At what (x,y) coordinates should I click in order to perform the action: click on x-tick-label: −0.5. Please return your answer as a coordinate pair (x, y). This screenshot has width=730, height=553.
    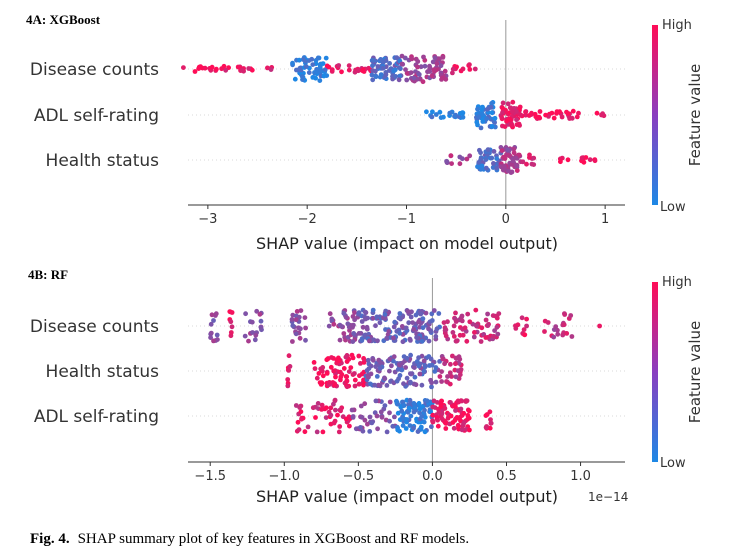
    Looking at the image, I should click on (359, 476).